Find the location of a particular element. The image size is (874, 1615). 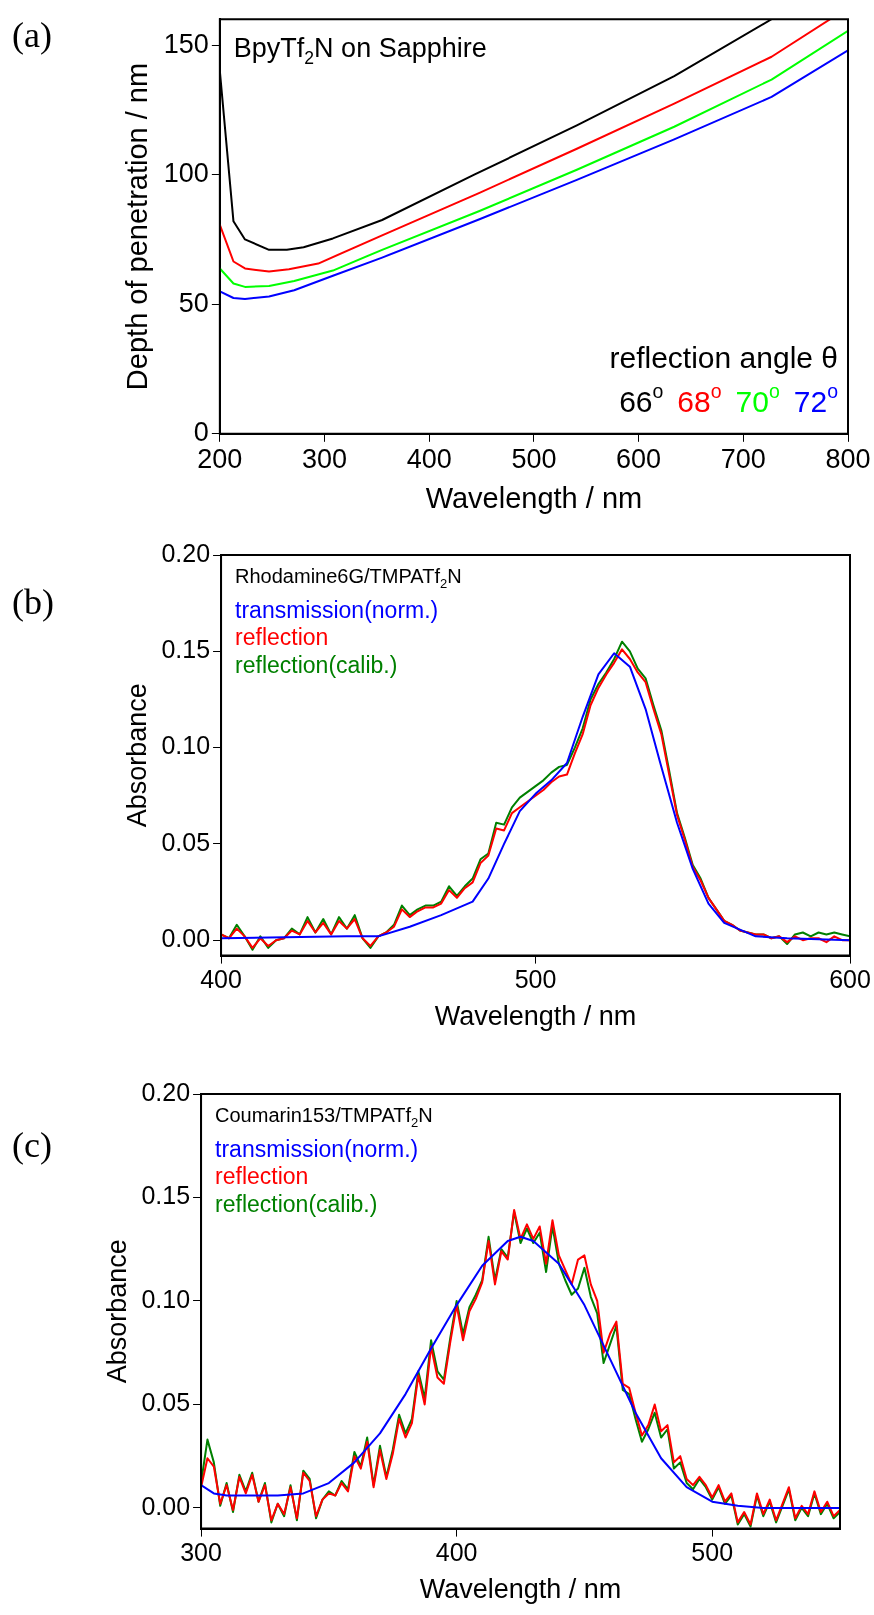

text: (b) is located at coordinates (33, 602).